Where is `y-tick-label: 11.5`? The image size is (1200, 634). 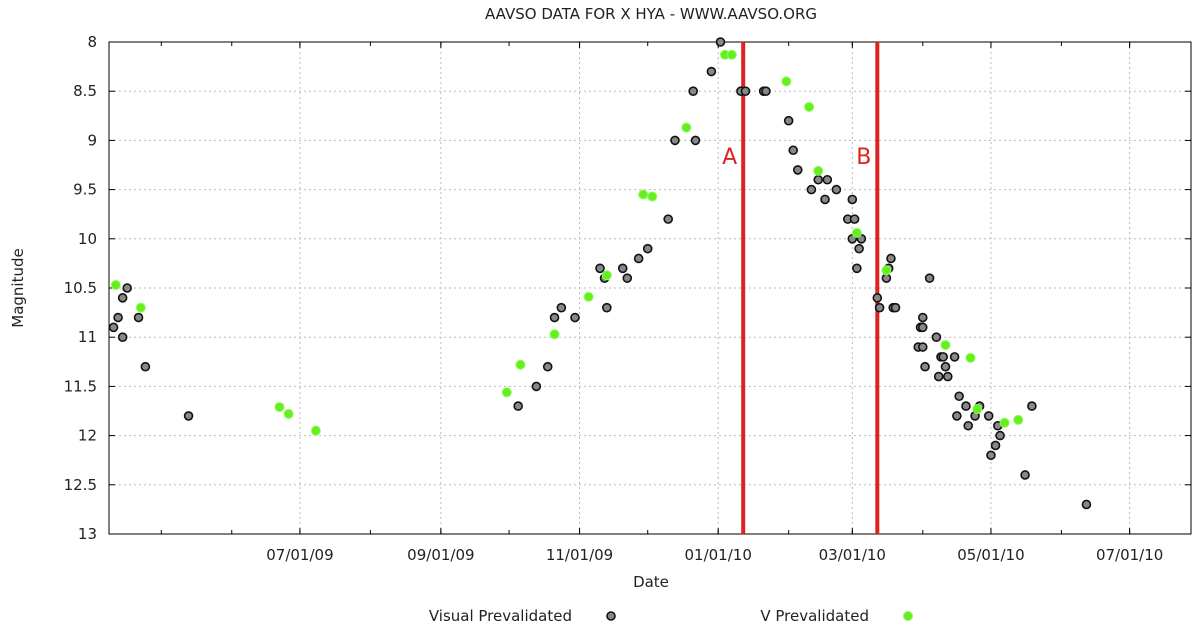 y-tick-label: 11.5 is located at coordinates (80, 386).